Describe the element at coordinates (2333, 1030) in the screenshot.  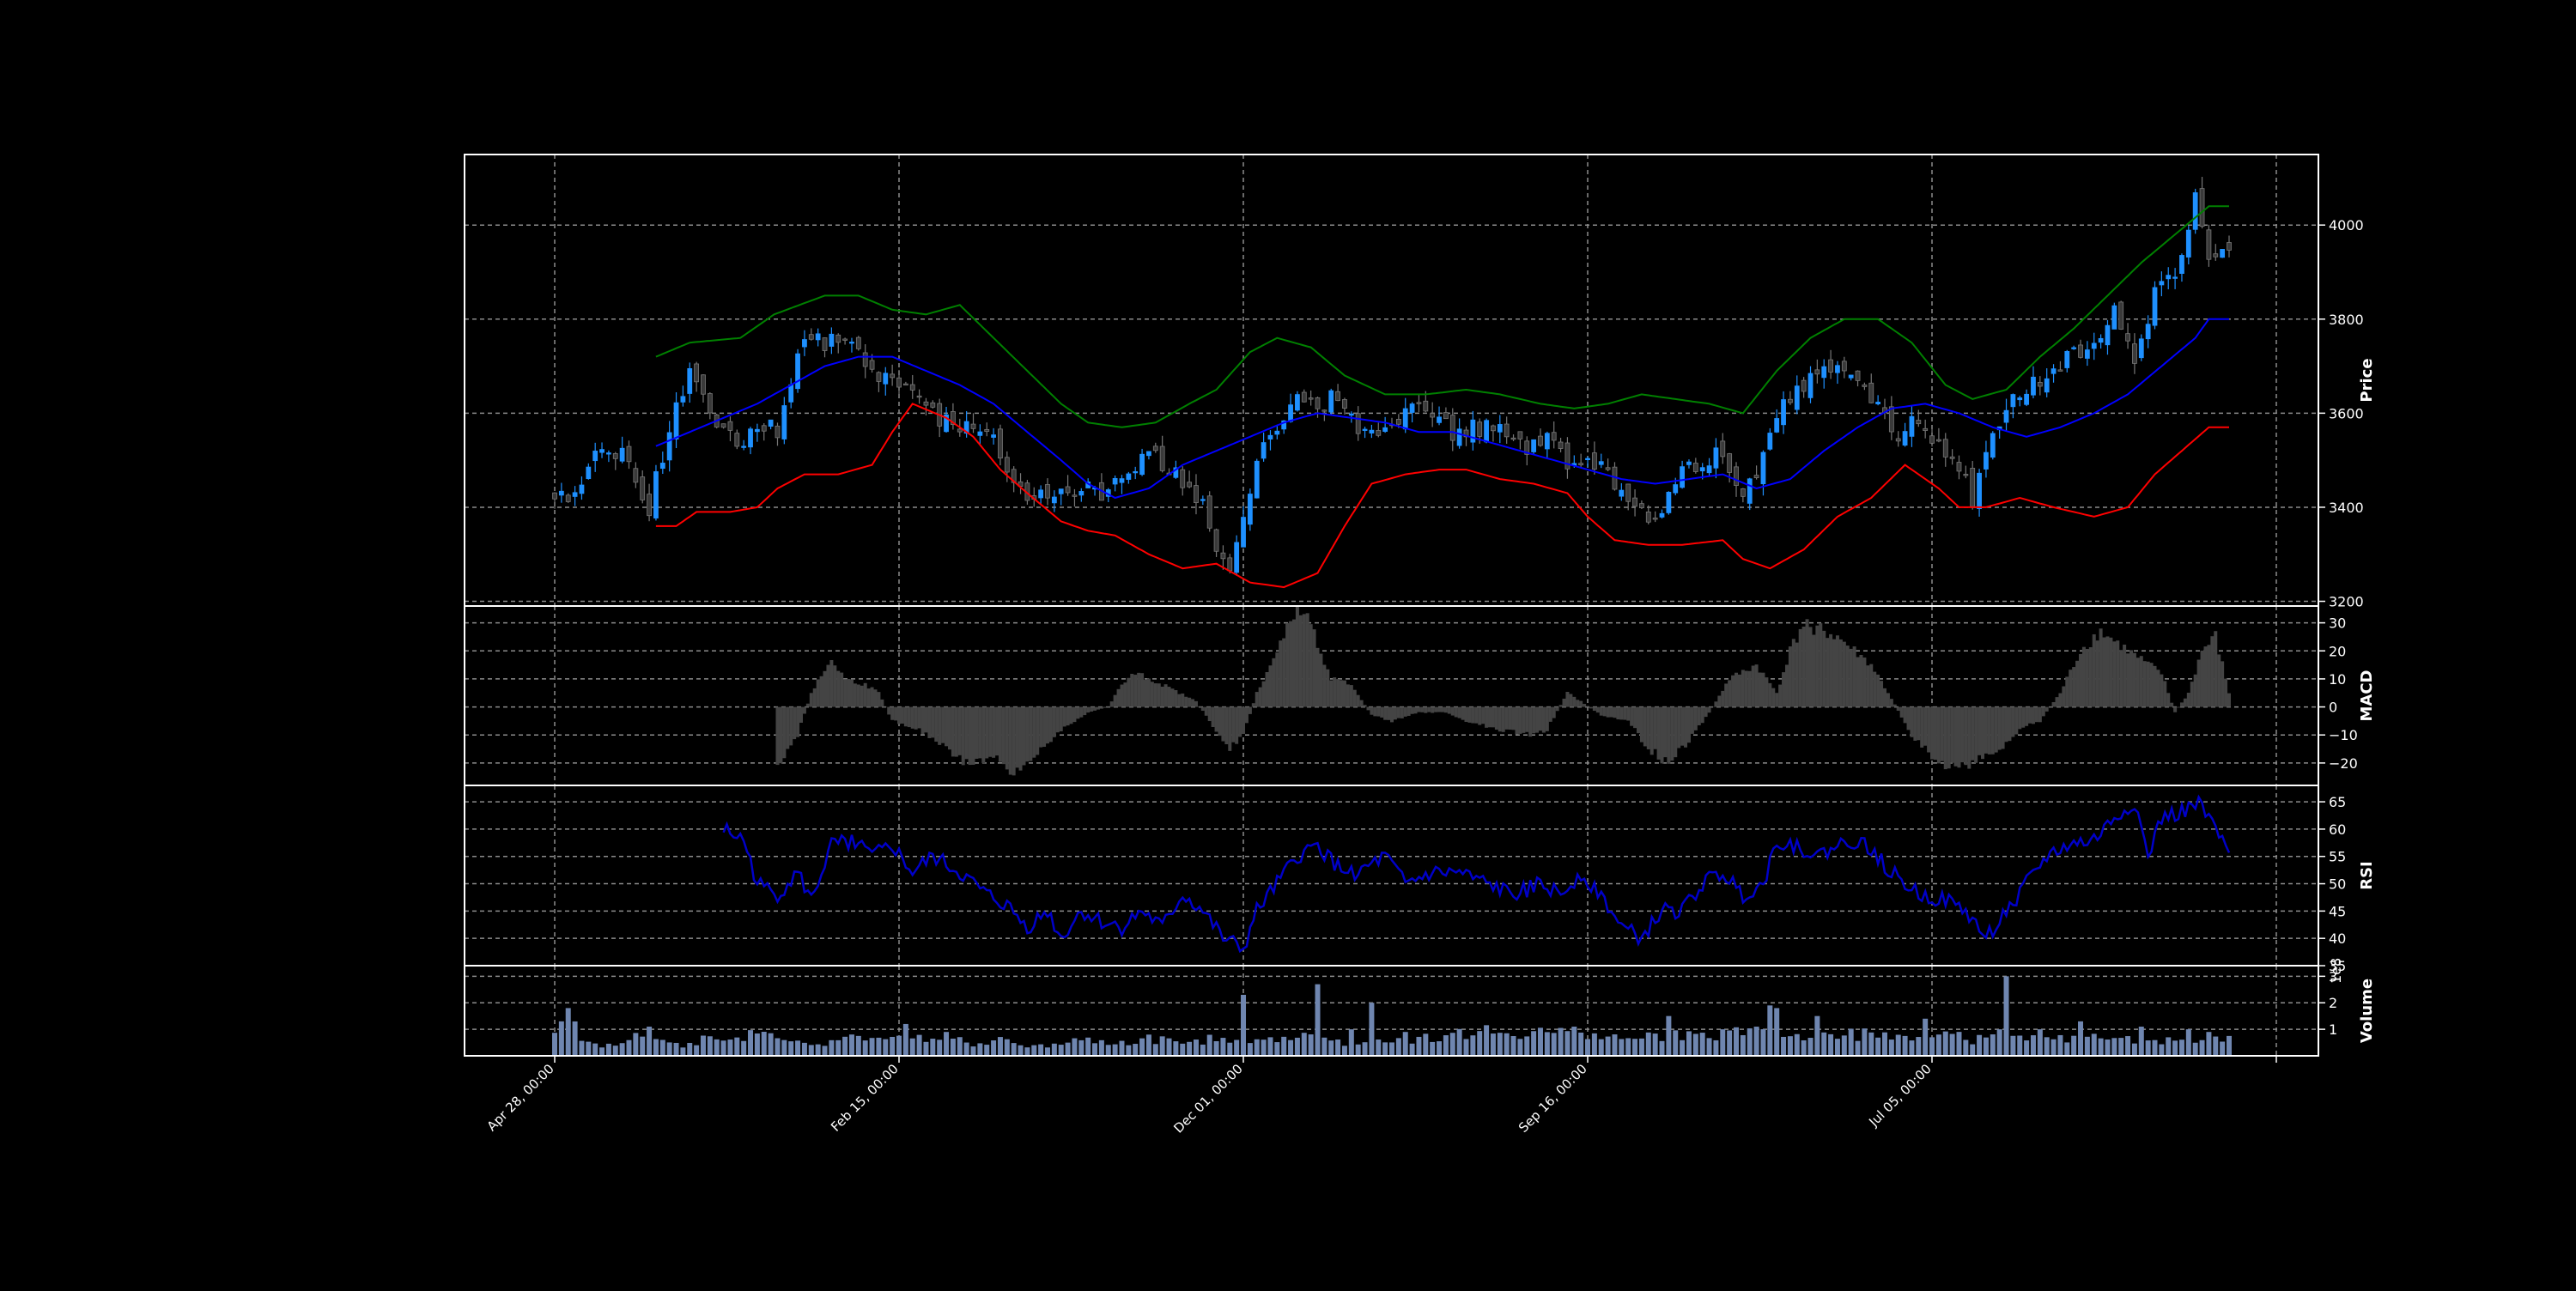
I see `y-tick-label: 1` at that location.